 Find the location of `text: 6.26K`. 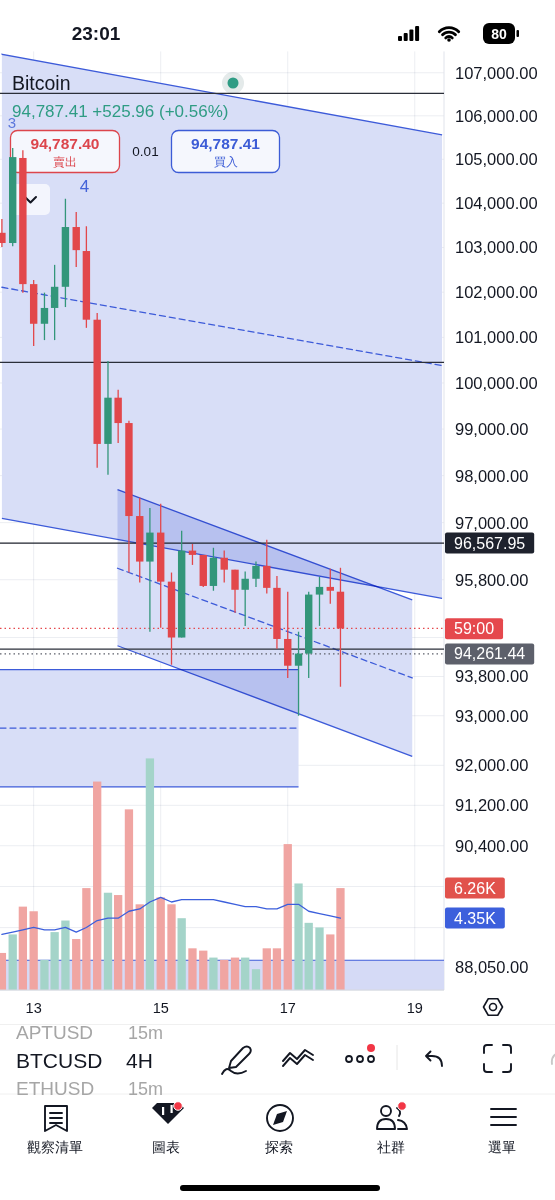

text: 6.26K is located at coordinates (475, 888).